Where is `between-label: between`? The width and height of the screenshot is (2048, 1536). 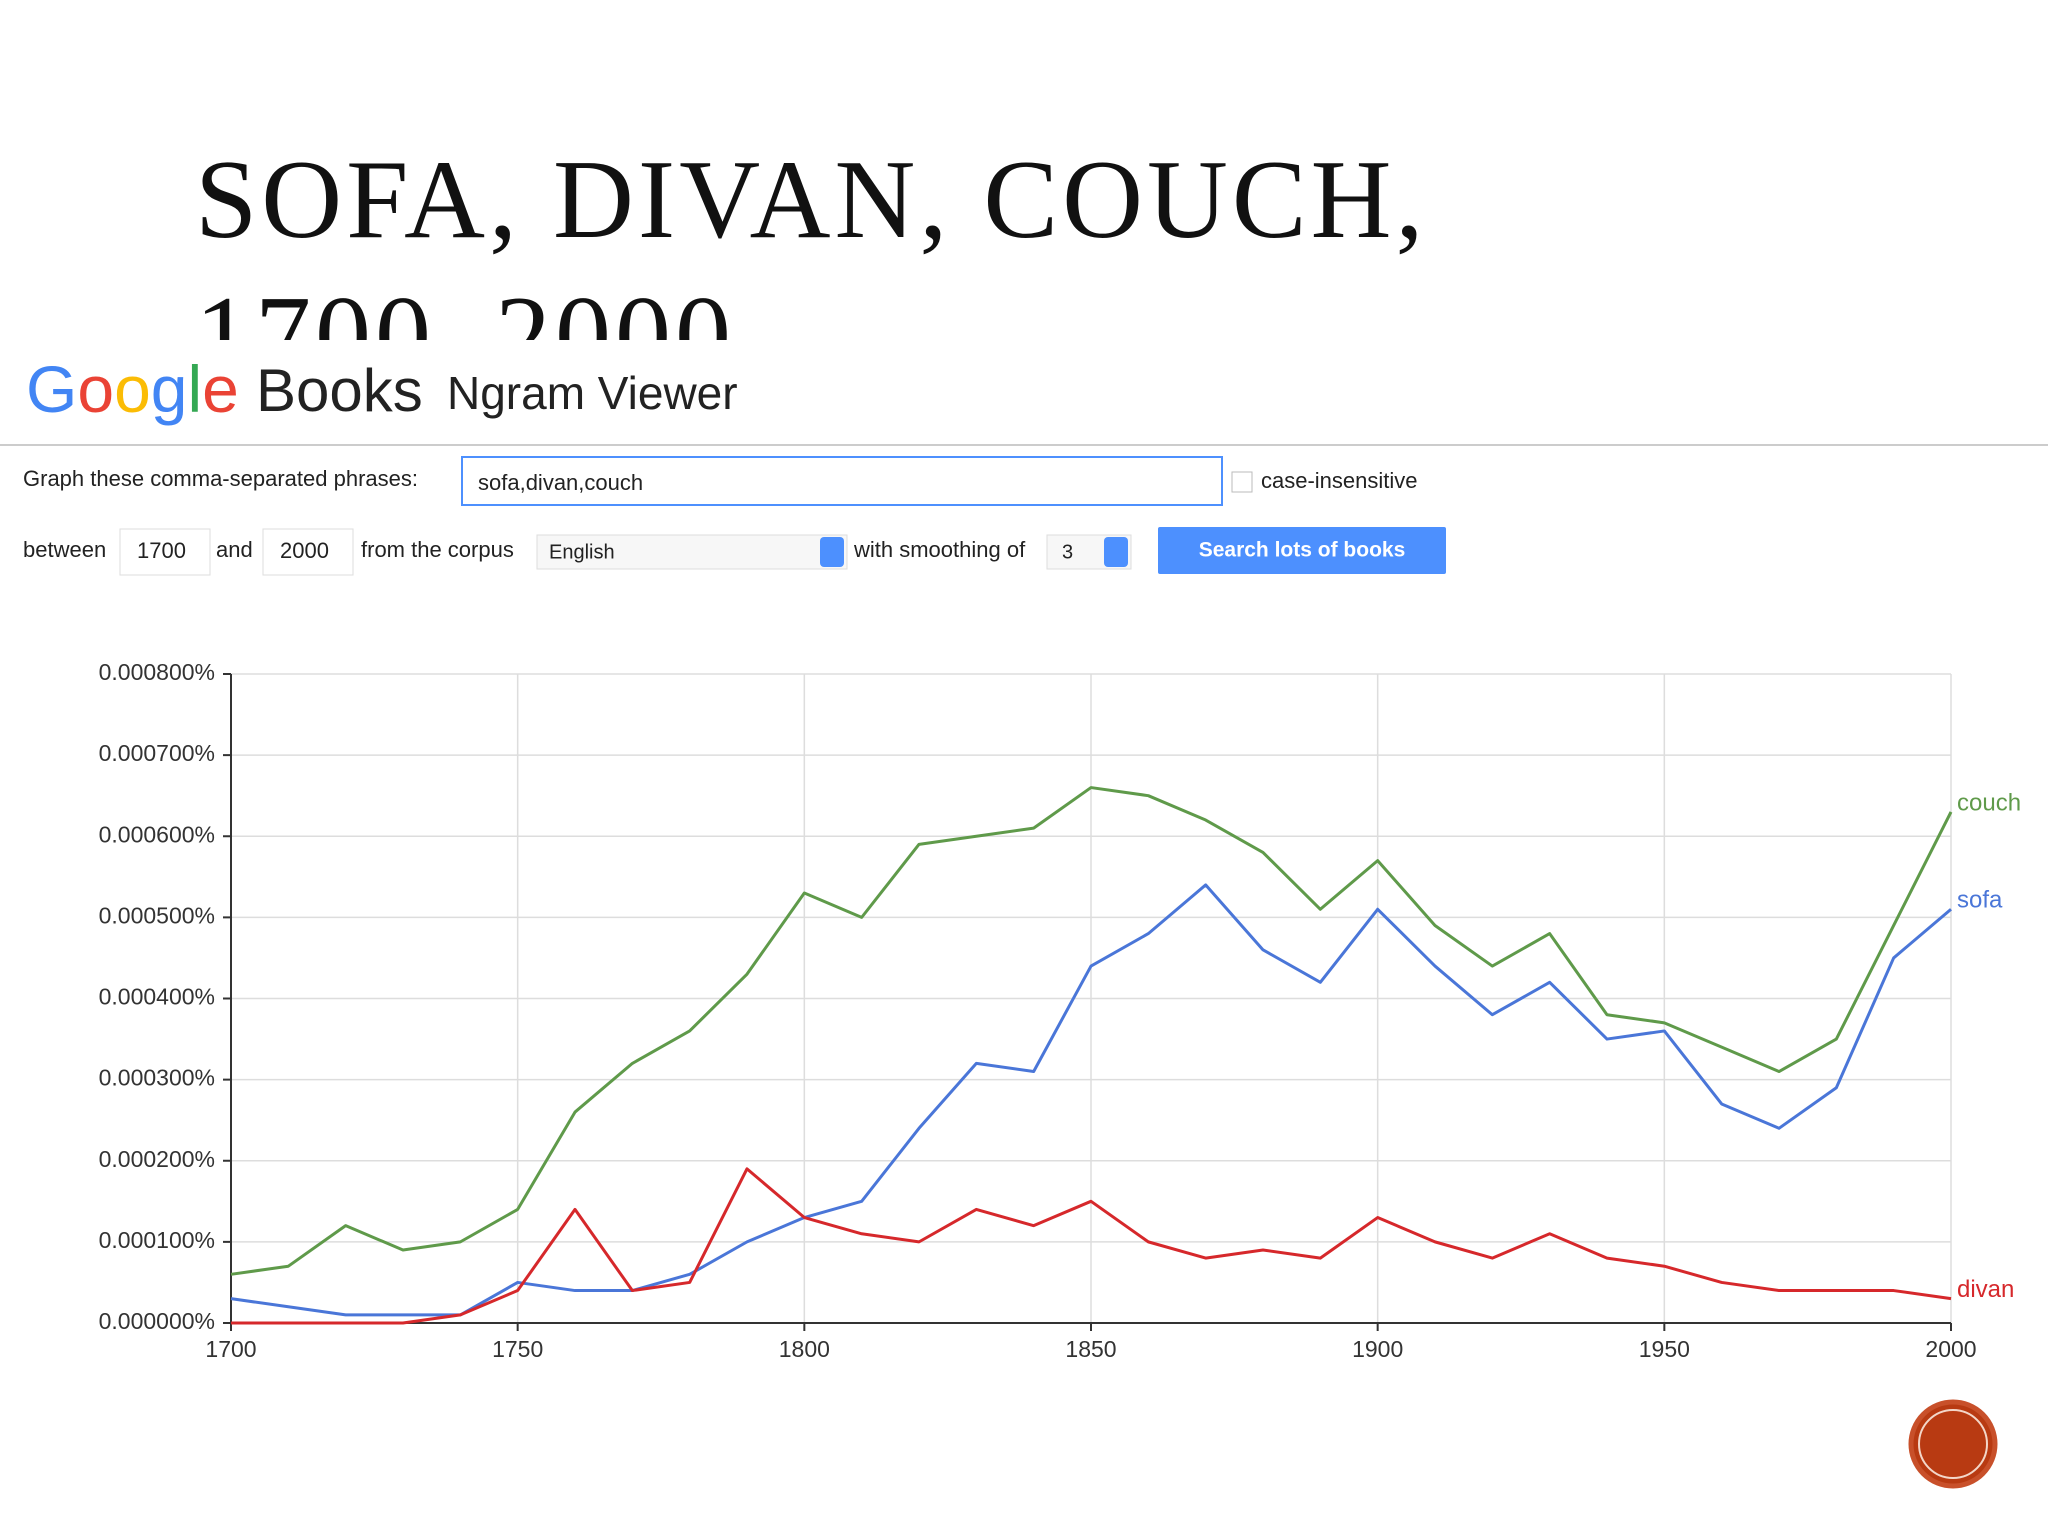 between-label: between is located at coordinates (64, 549).